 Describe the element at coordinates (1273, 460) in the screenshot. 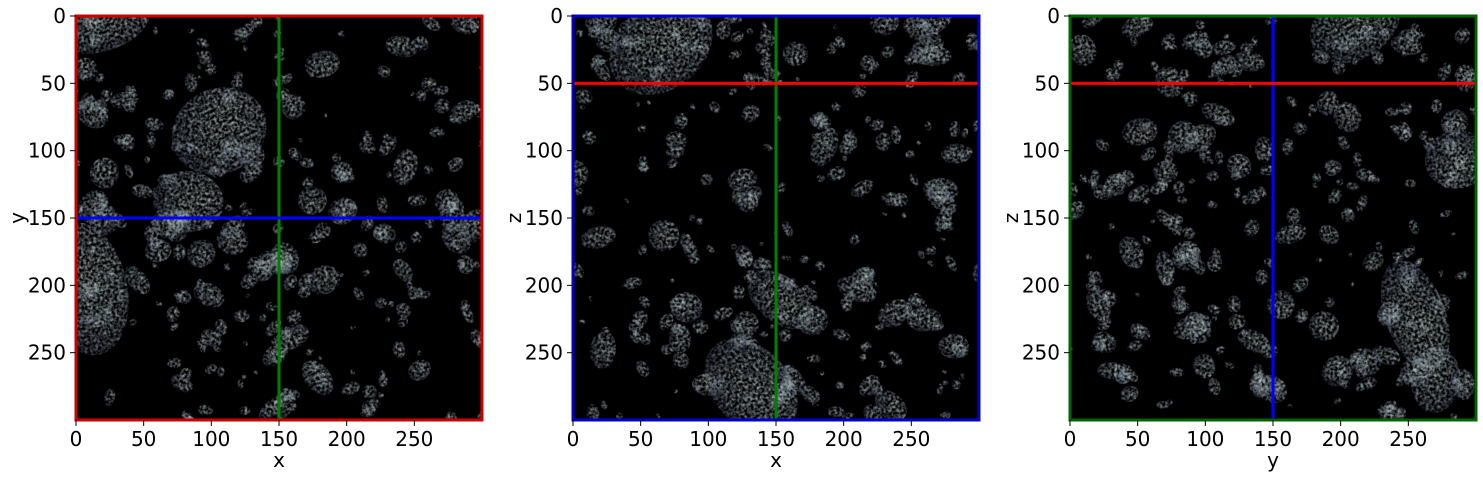

I see `x-axis-label: y` at that location.